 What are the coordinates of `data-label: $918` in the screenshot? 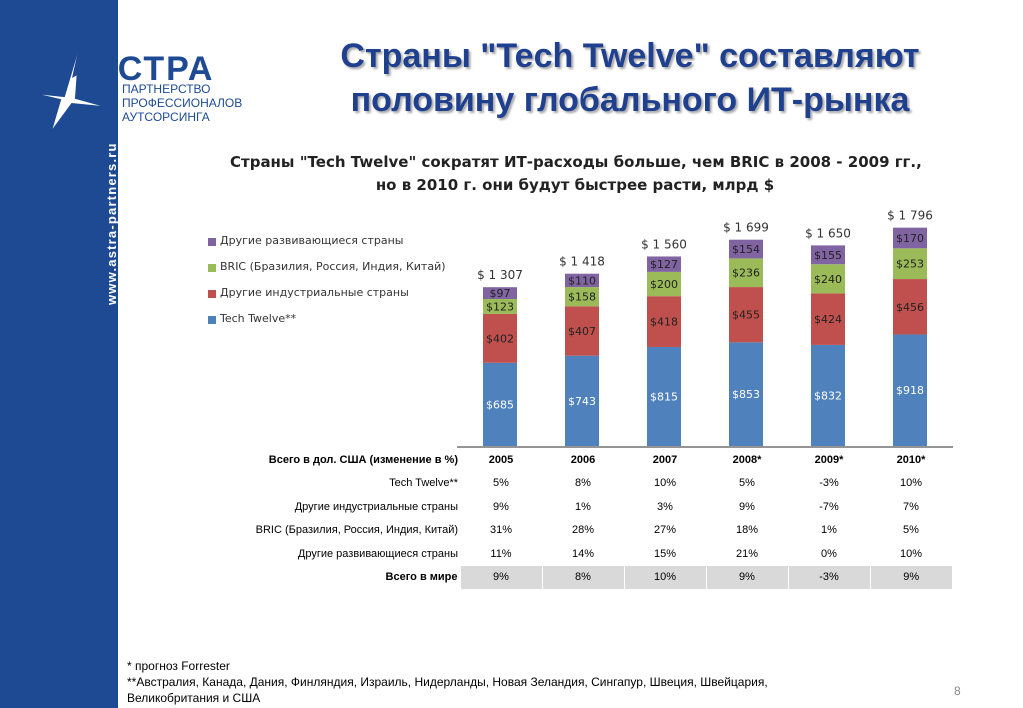 It's located at (910, 390).